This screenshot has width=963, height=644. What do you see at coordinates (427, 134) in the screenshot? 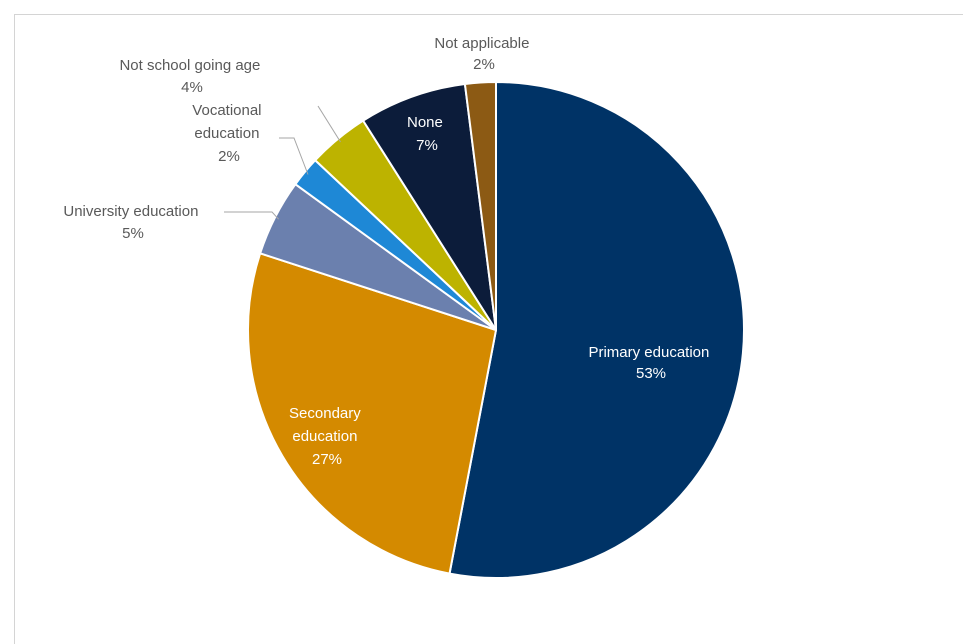
I see `slice-label-none: None 7%` at bounding box center [427, 134].